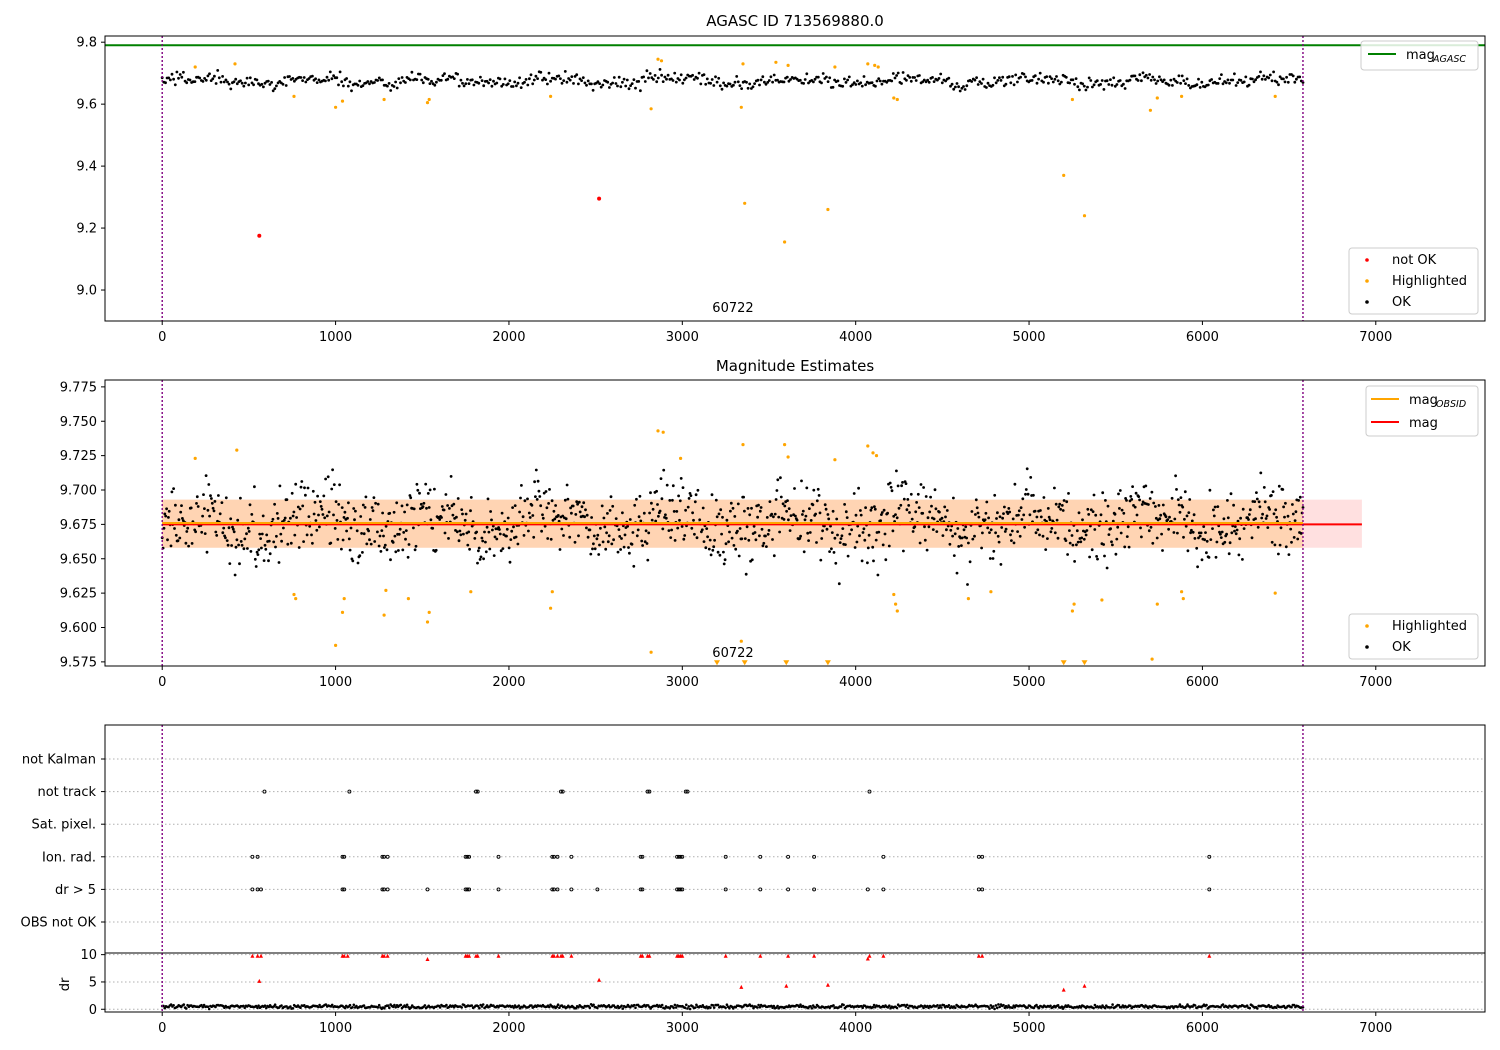  Describe the element at coordinates (508, 337) in the screenshot. I see `x-tick-label: 2000` at that location.